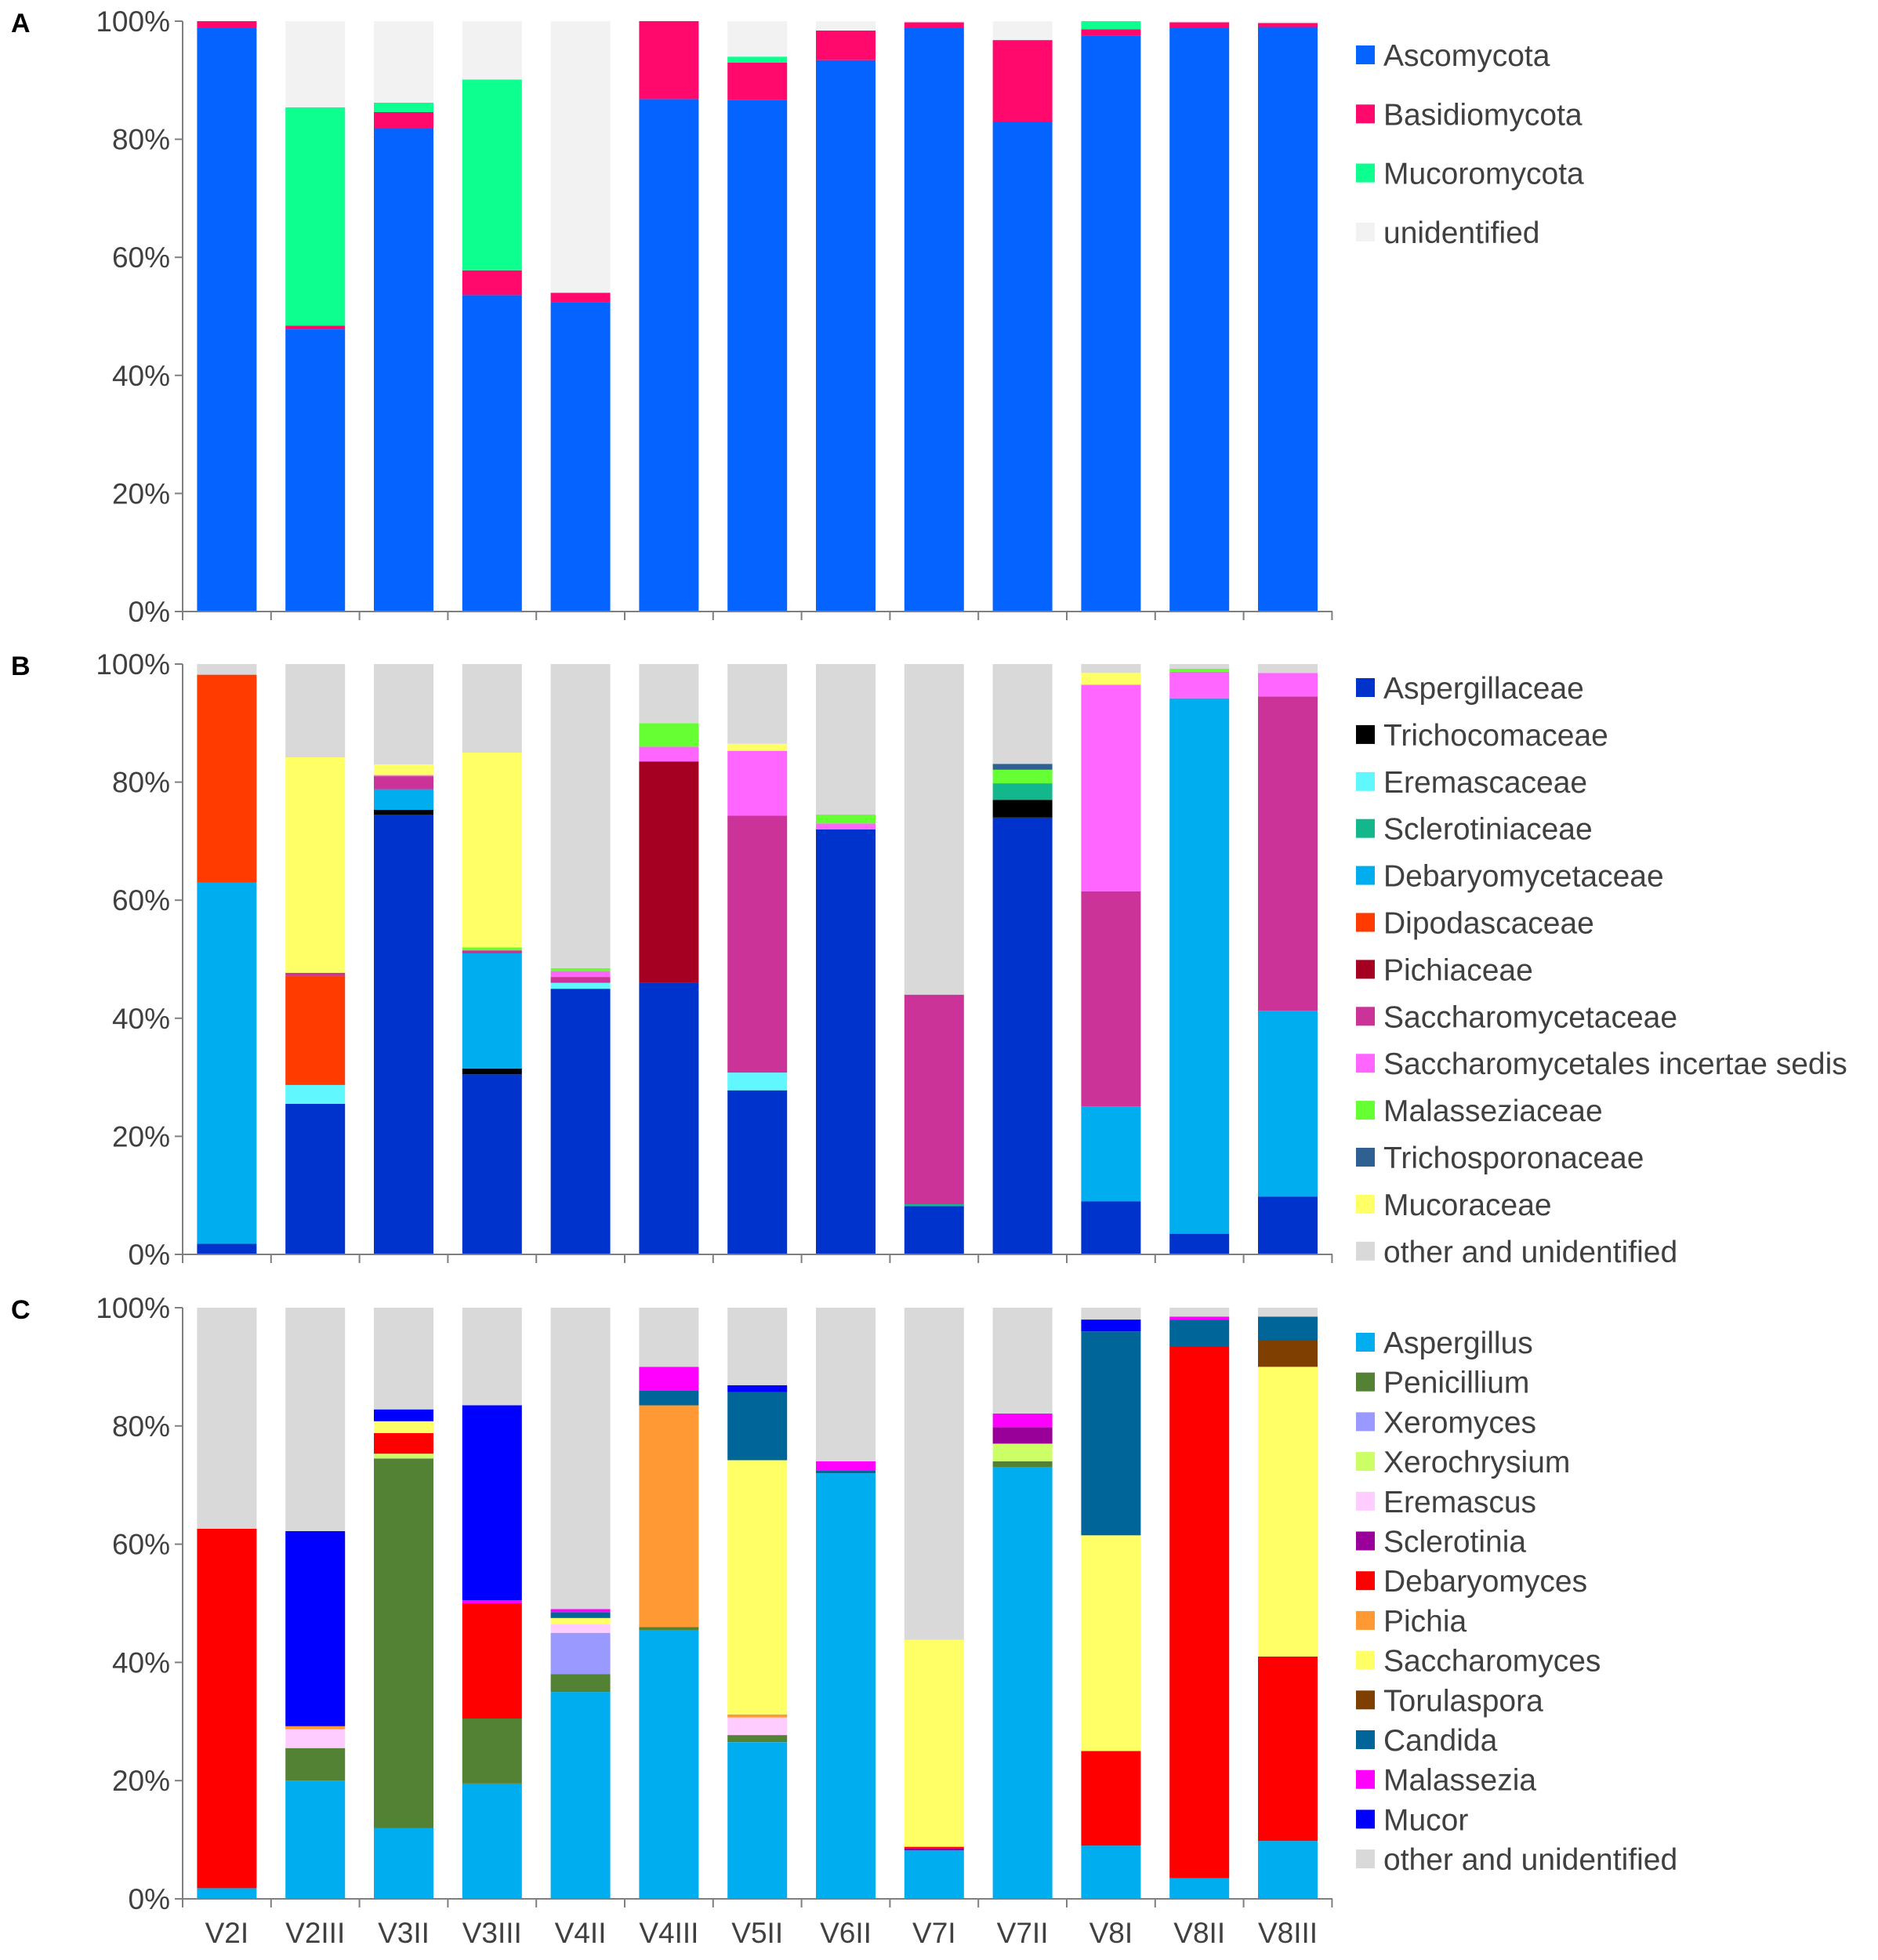  I want to click on x-category-label: V4II, so click(581, 1933).